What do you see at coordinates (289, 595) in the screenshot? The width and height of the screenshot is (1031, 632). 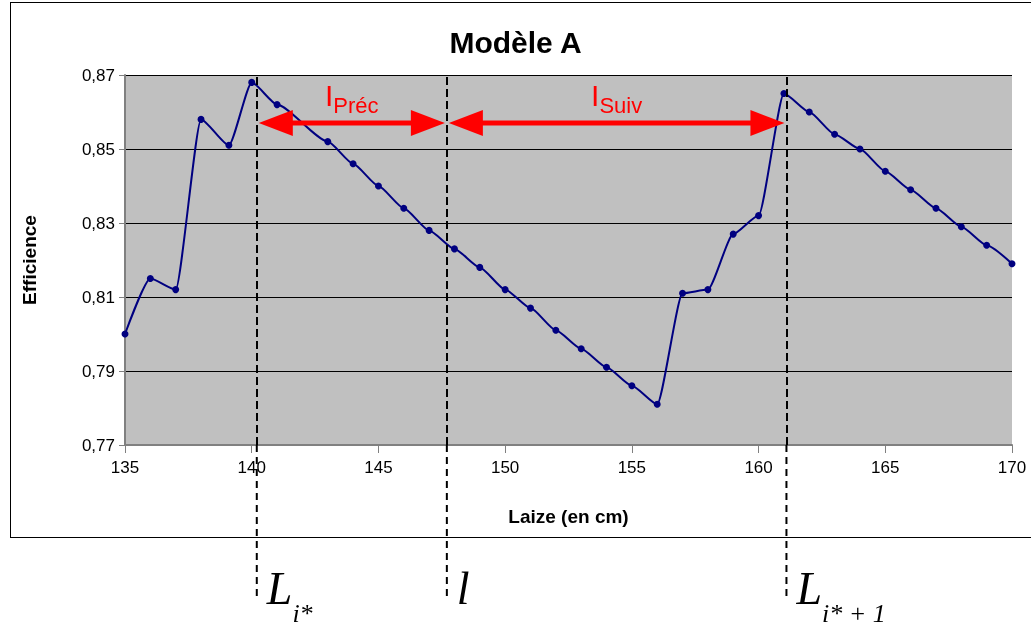 I see `ref-line-label: L$_{i*}$` at bounding box center [289, 595].